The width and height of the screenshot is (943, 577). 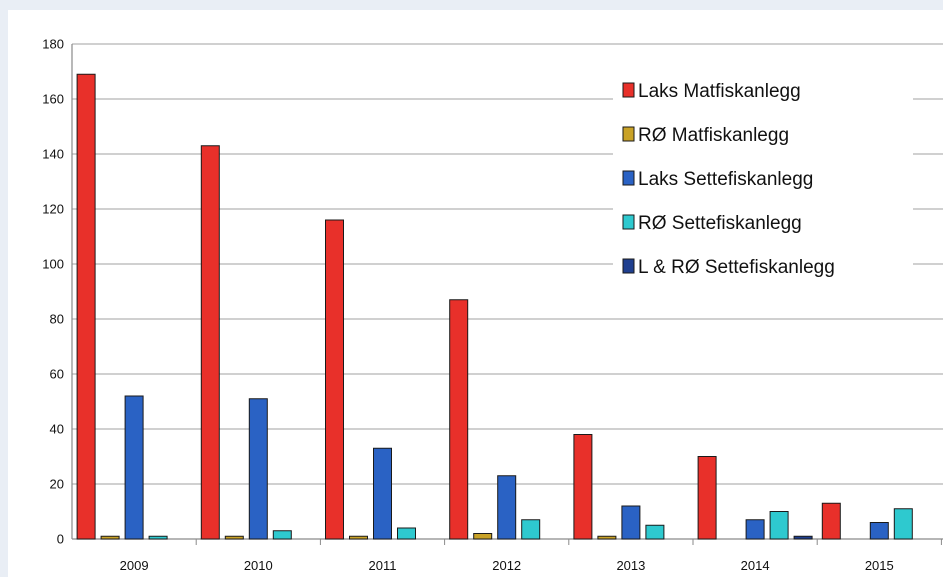 I want to click on legend-label: RØ Settefiskanlegg, so click(x=720, y=223).